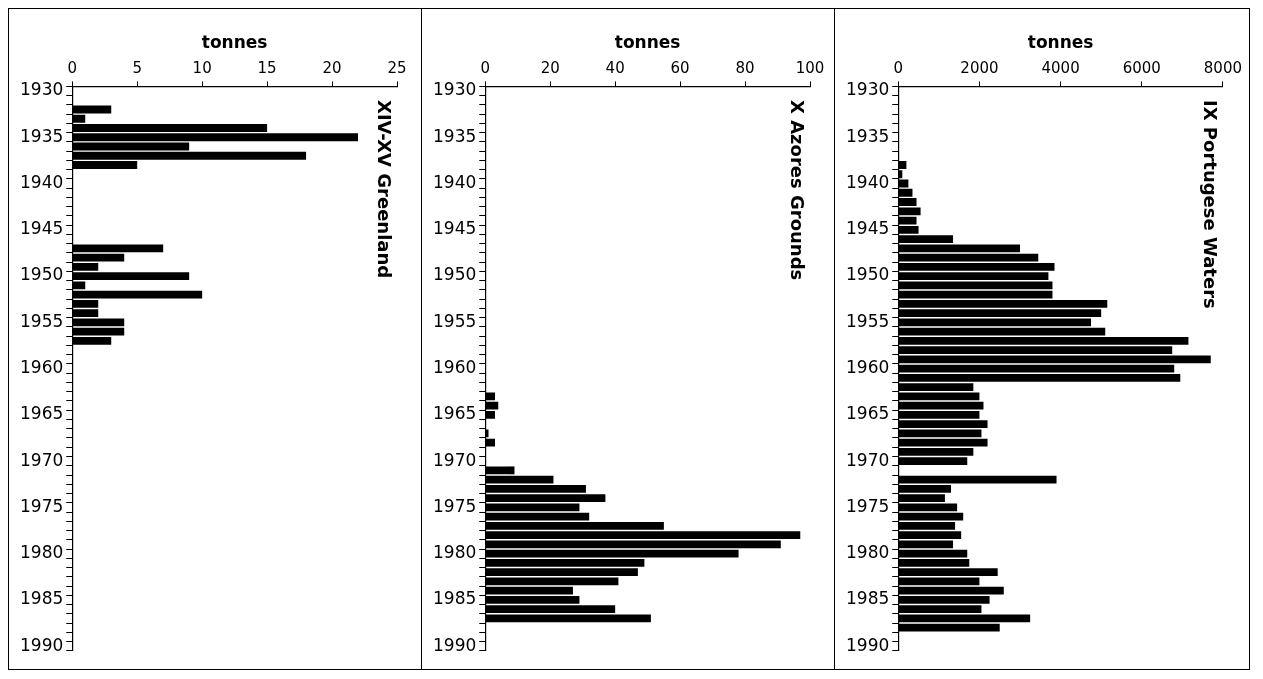  I want to click on x-tick-label: 40, so click(615, 68).